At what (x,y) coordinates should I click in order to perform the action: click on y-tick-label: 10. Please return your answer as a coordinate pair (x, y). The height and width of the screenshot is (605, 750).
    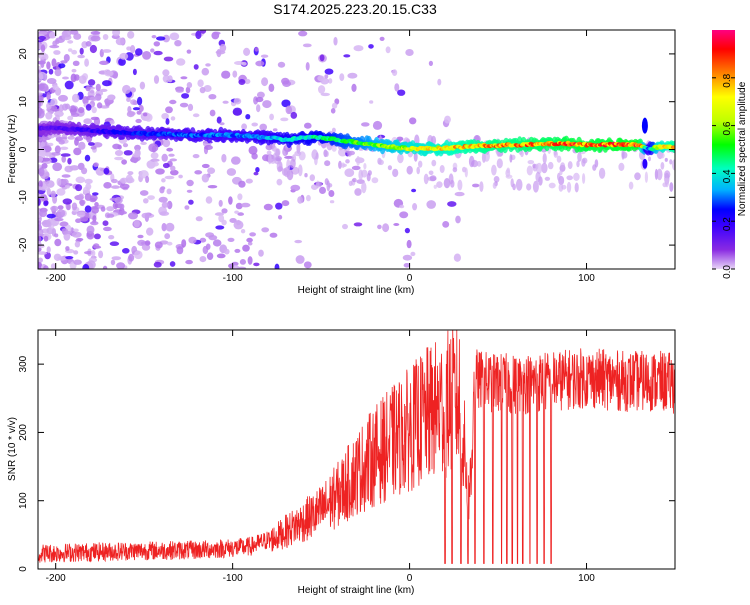
    Looking at the image, I should click on (23, 102).